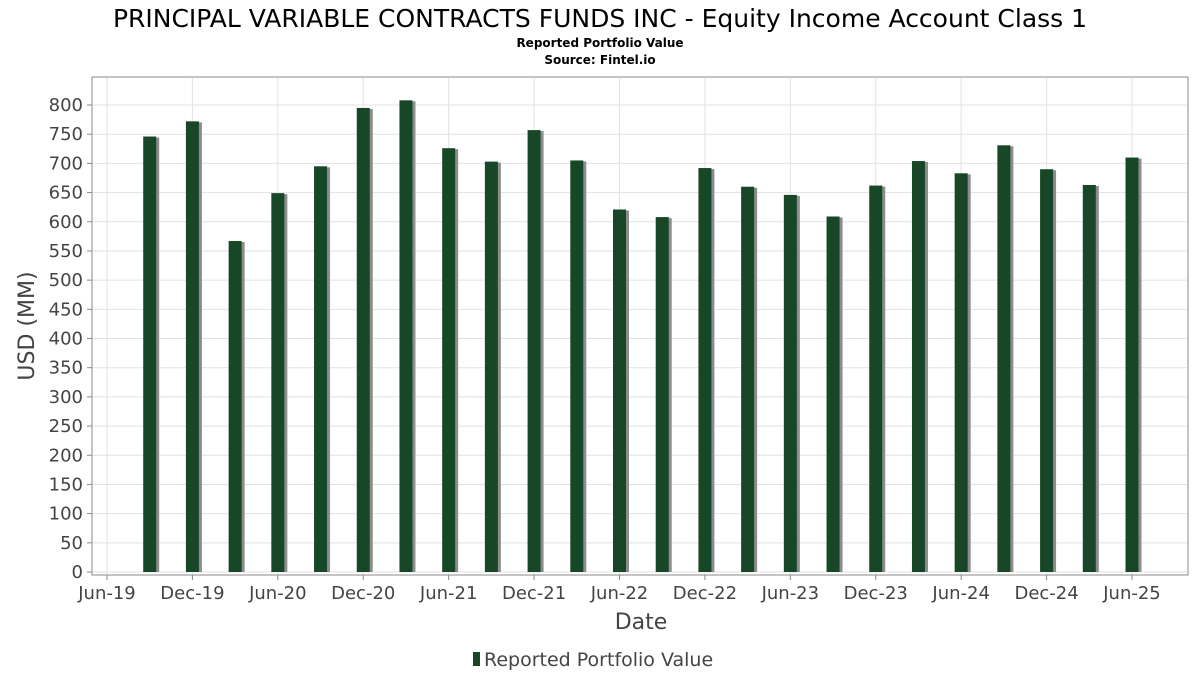 The width and height of the screenshot is (1200, 675). I want to click on x-tick-label: Jun-21, so click(448, 593).